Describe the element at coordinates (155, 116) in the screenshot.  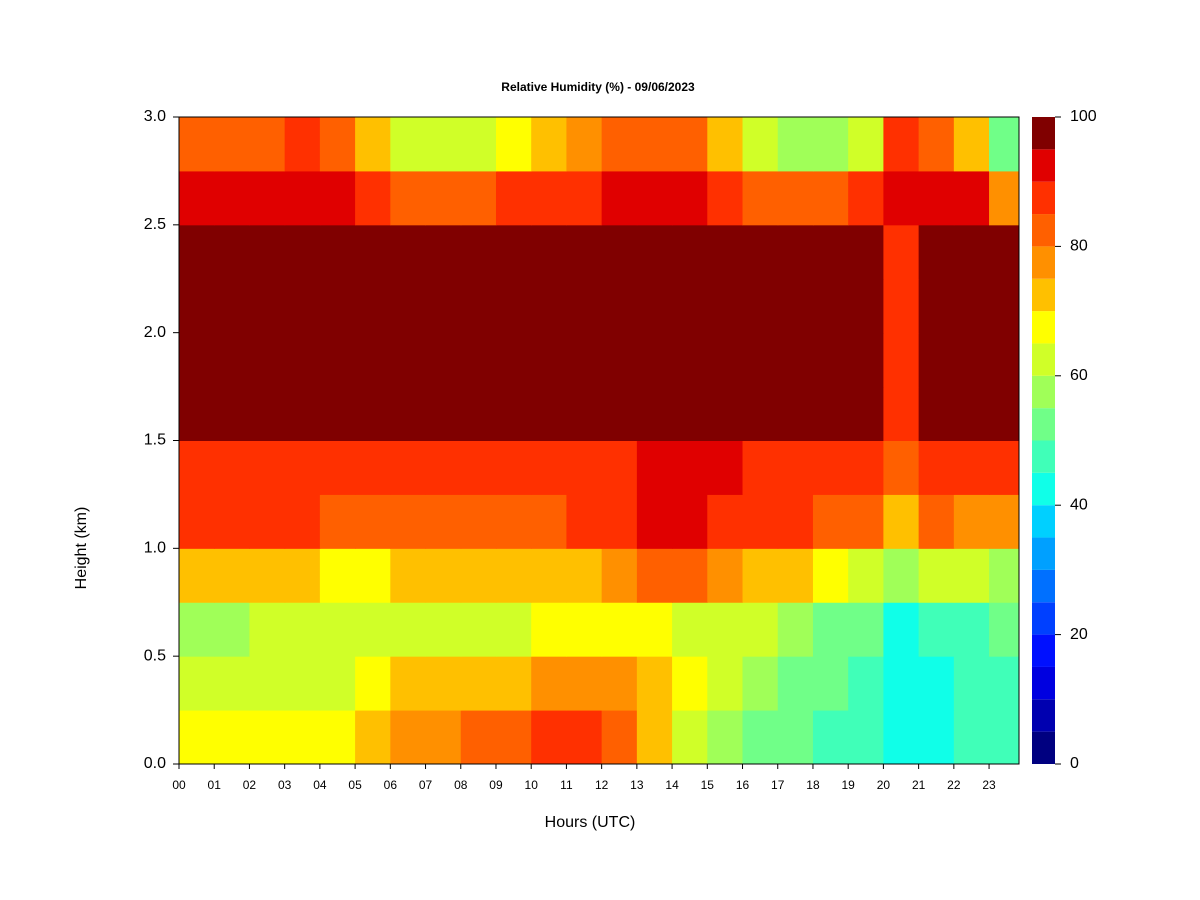
I see `y-tick-label: 3.0` at that location.